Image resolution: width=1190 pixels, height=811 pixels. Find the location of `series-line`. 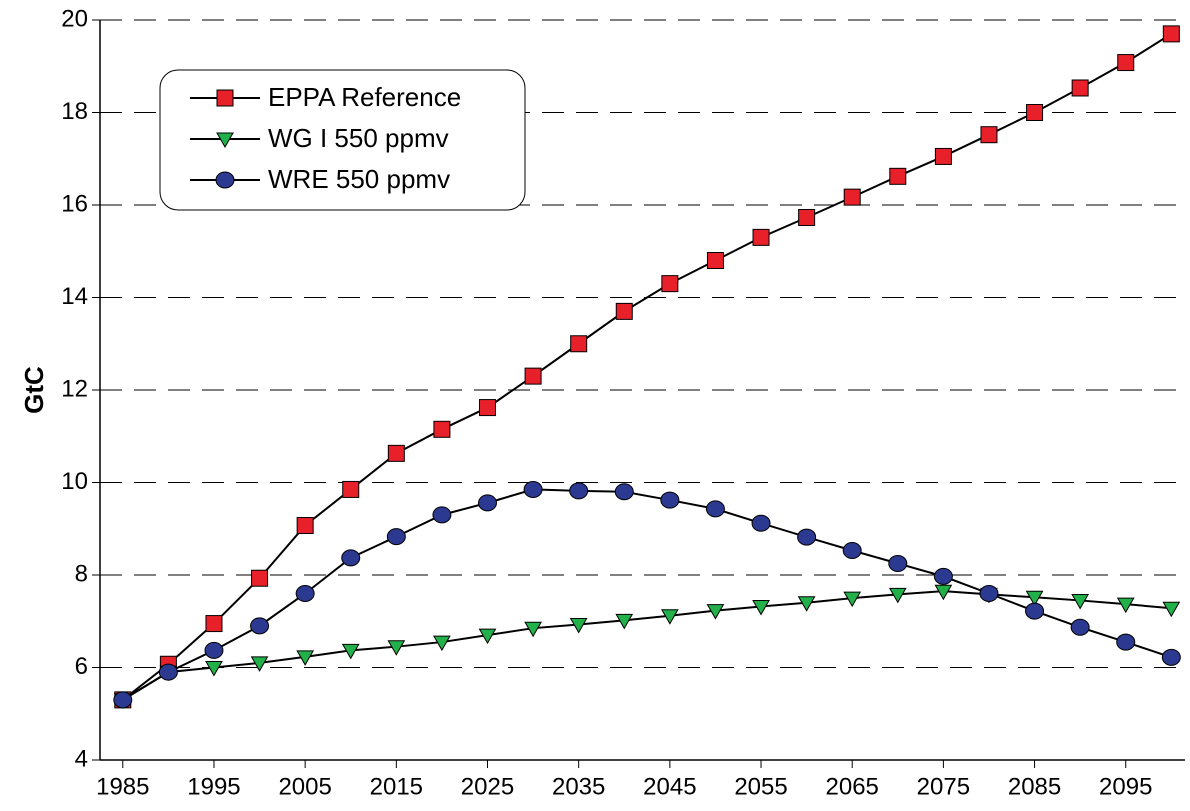

series-line is located at coordinates (647, 645).